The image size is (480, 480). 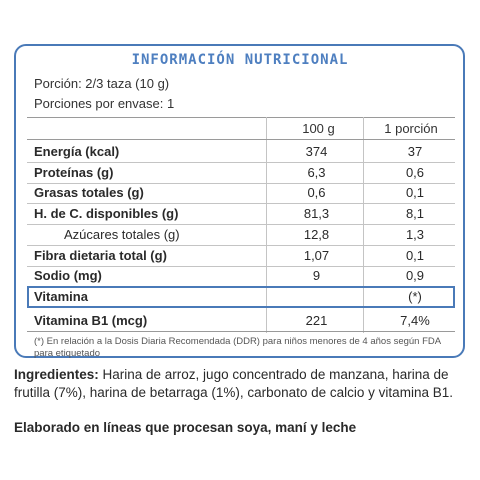 What do you see at coordinates (316, 276) in the screenshot?
I see `nutrient-per100: 9` at bounding box center [316, 276].